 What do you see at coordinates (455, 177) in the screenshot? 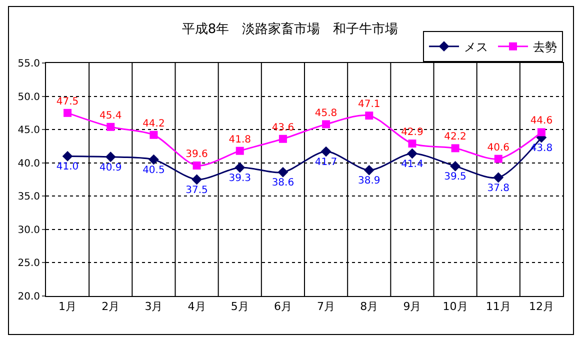
I see `data-label: 39.5` at bounding box center [455, 177].